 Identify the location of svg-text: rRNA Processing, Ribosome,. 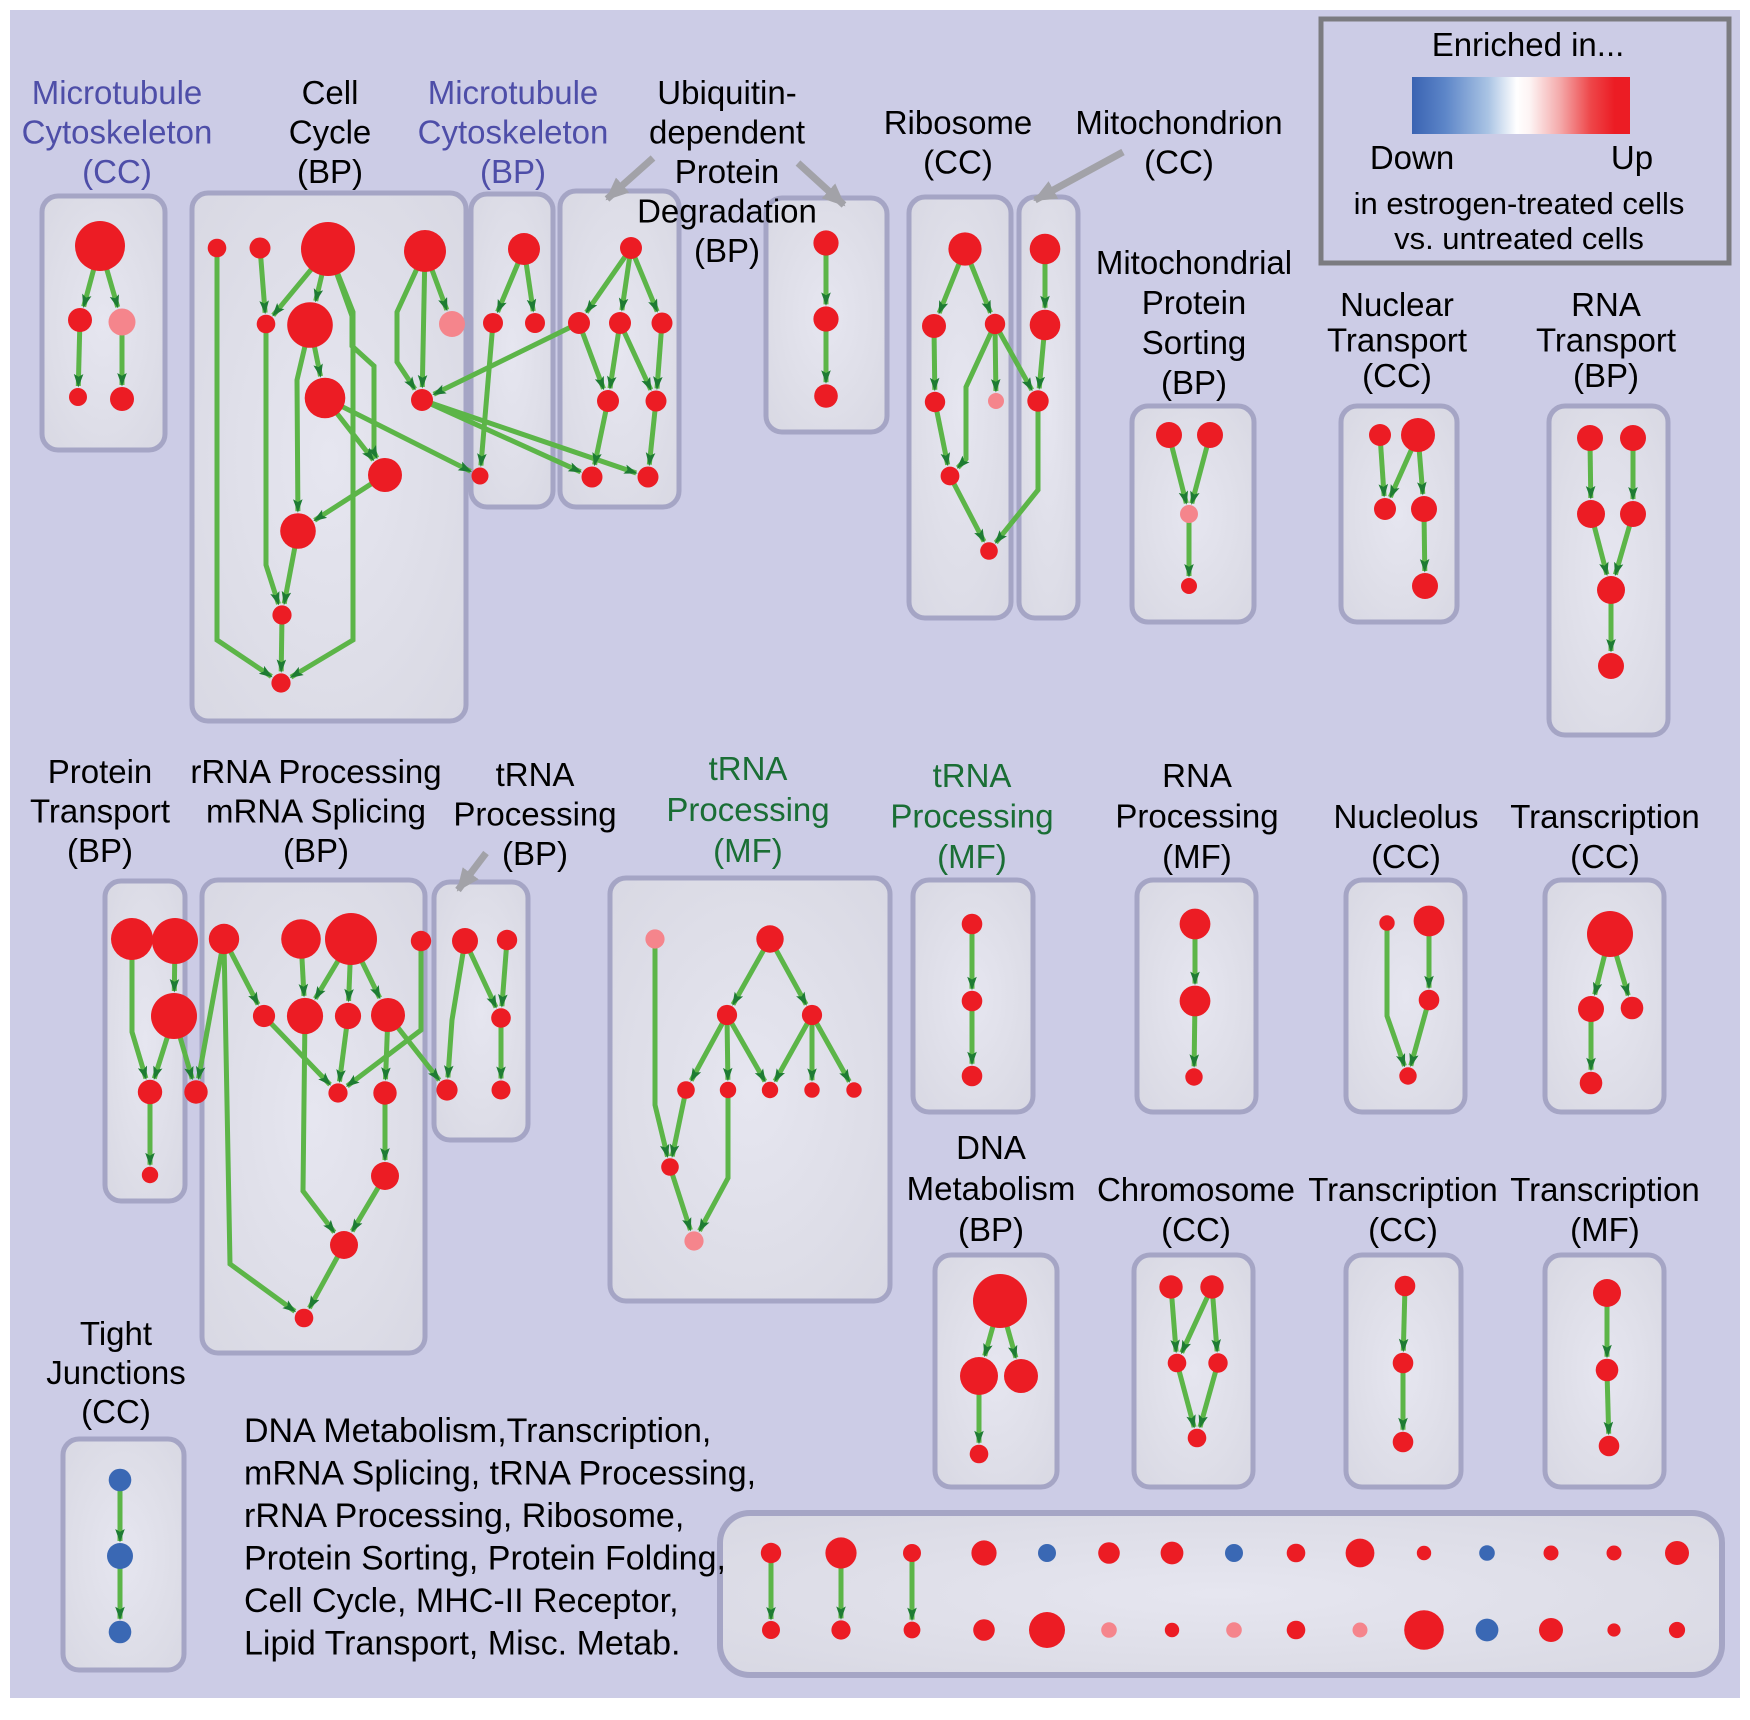
(464, 1516).